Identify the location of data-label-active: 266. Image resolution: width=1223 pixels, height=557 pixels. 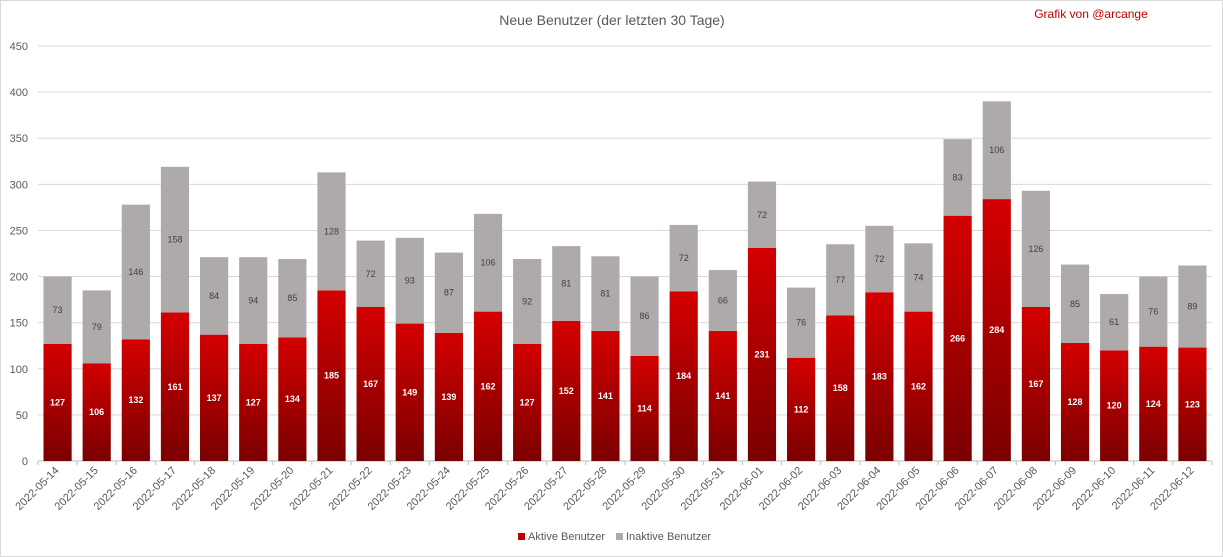
(957, 338).